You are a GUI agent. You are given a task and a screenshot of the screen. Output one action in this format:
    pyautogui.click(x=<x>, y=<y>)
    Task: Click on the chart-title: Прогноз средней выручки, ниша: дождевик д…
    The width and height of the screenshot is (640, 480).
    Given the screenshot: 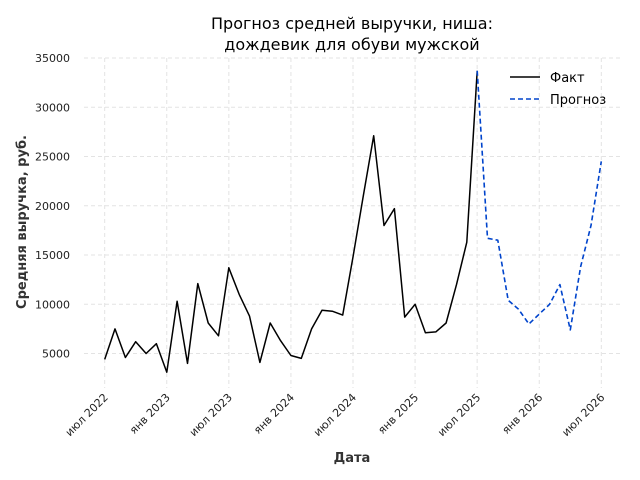 What is the action you would take?
    pyautogui.click(x=352, y=34)
    